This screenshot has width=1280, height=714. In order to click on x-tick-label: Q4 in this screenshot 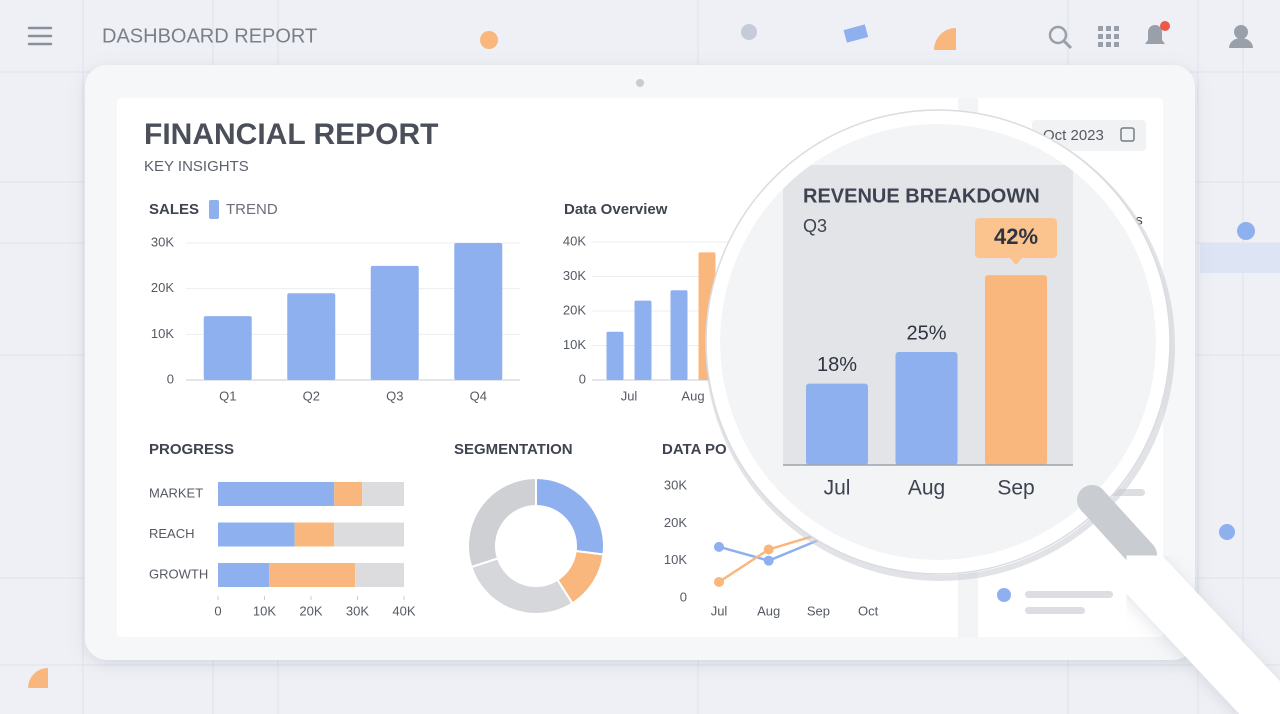, I will do `click(478, 395)`.